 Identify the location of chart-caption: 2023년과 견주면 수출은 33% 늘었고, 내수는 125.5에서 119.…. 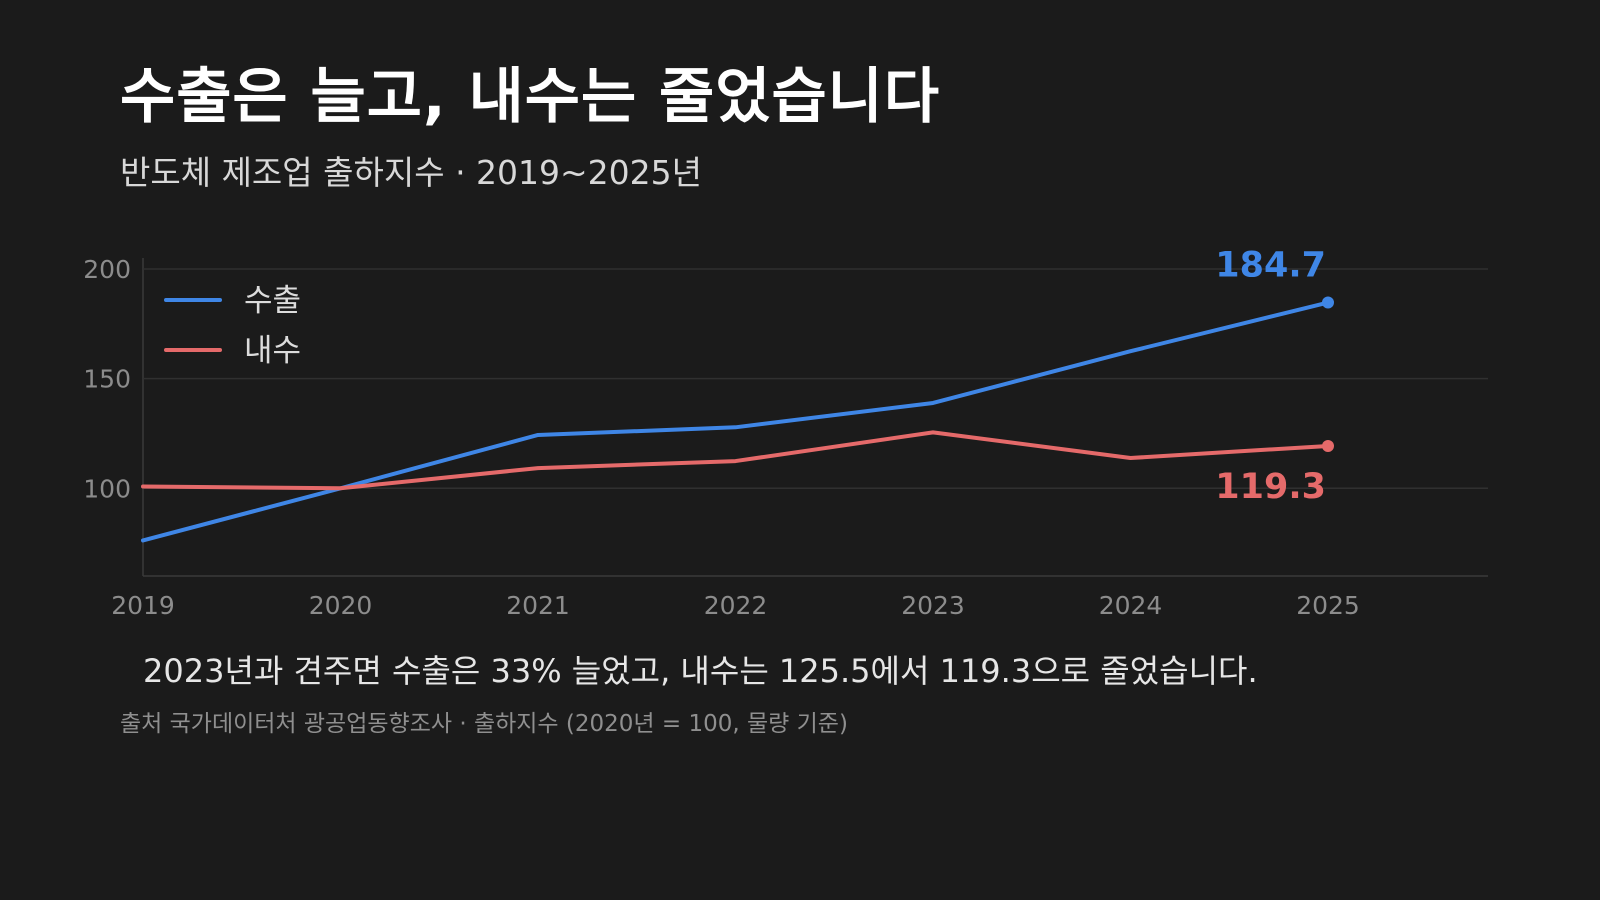
(700, 671).